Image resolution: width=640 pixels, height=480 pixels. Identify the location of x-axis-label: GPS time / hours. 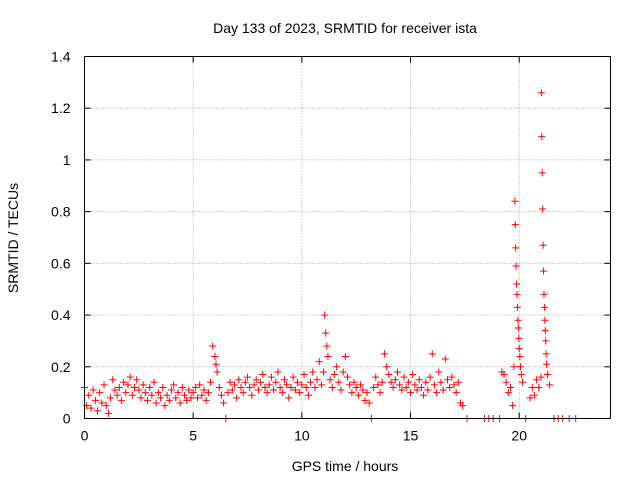
(345, 466).